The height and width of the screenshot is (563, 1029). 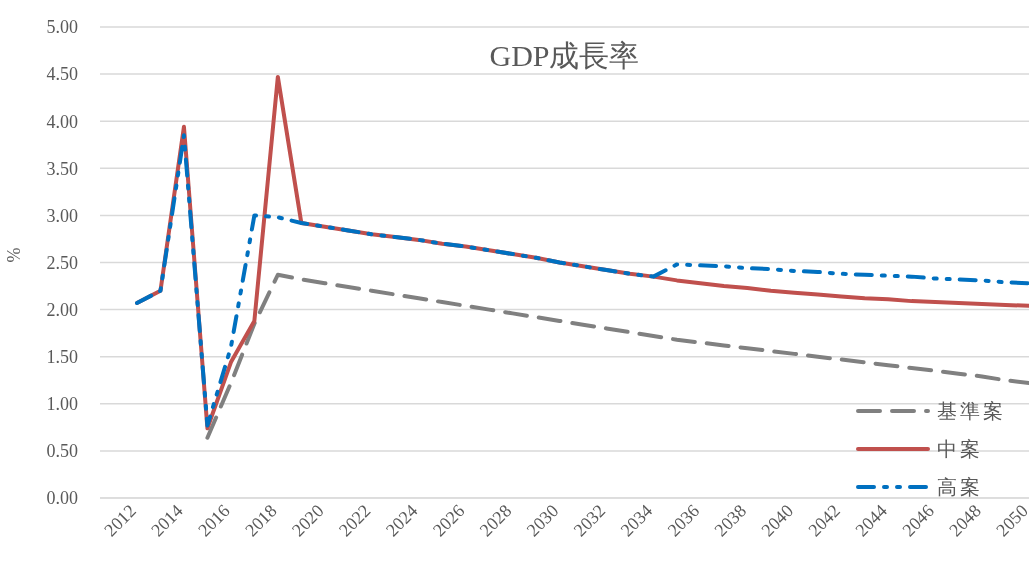 I want to click on legend-label: 中案, so click(x=960, y=449).